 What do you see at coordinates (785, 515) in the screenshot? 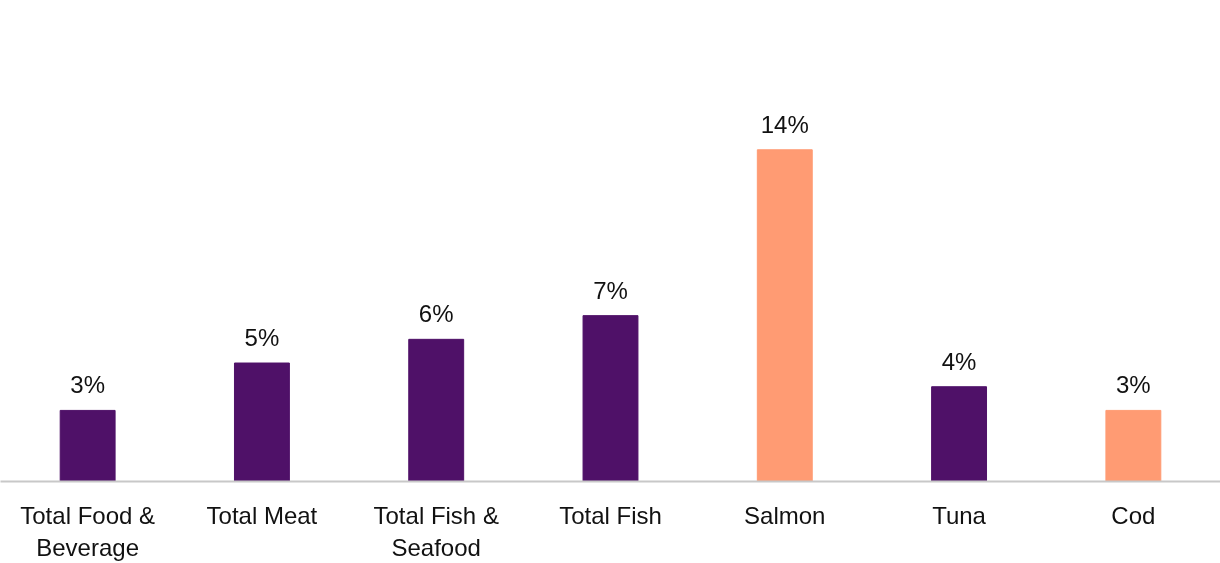
I see `x-tick-label: Salmon` at bounding box center [785, 515].